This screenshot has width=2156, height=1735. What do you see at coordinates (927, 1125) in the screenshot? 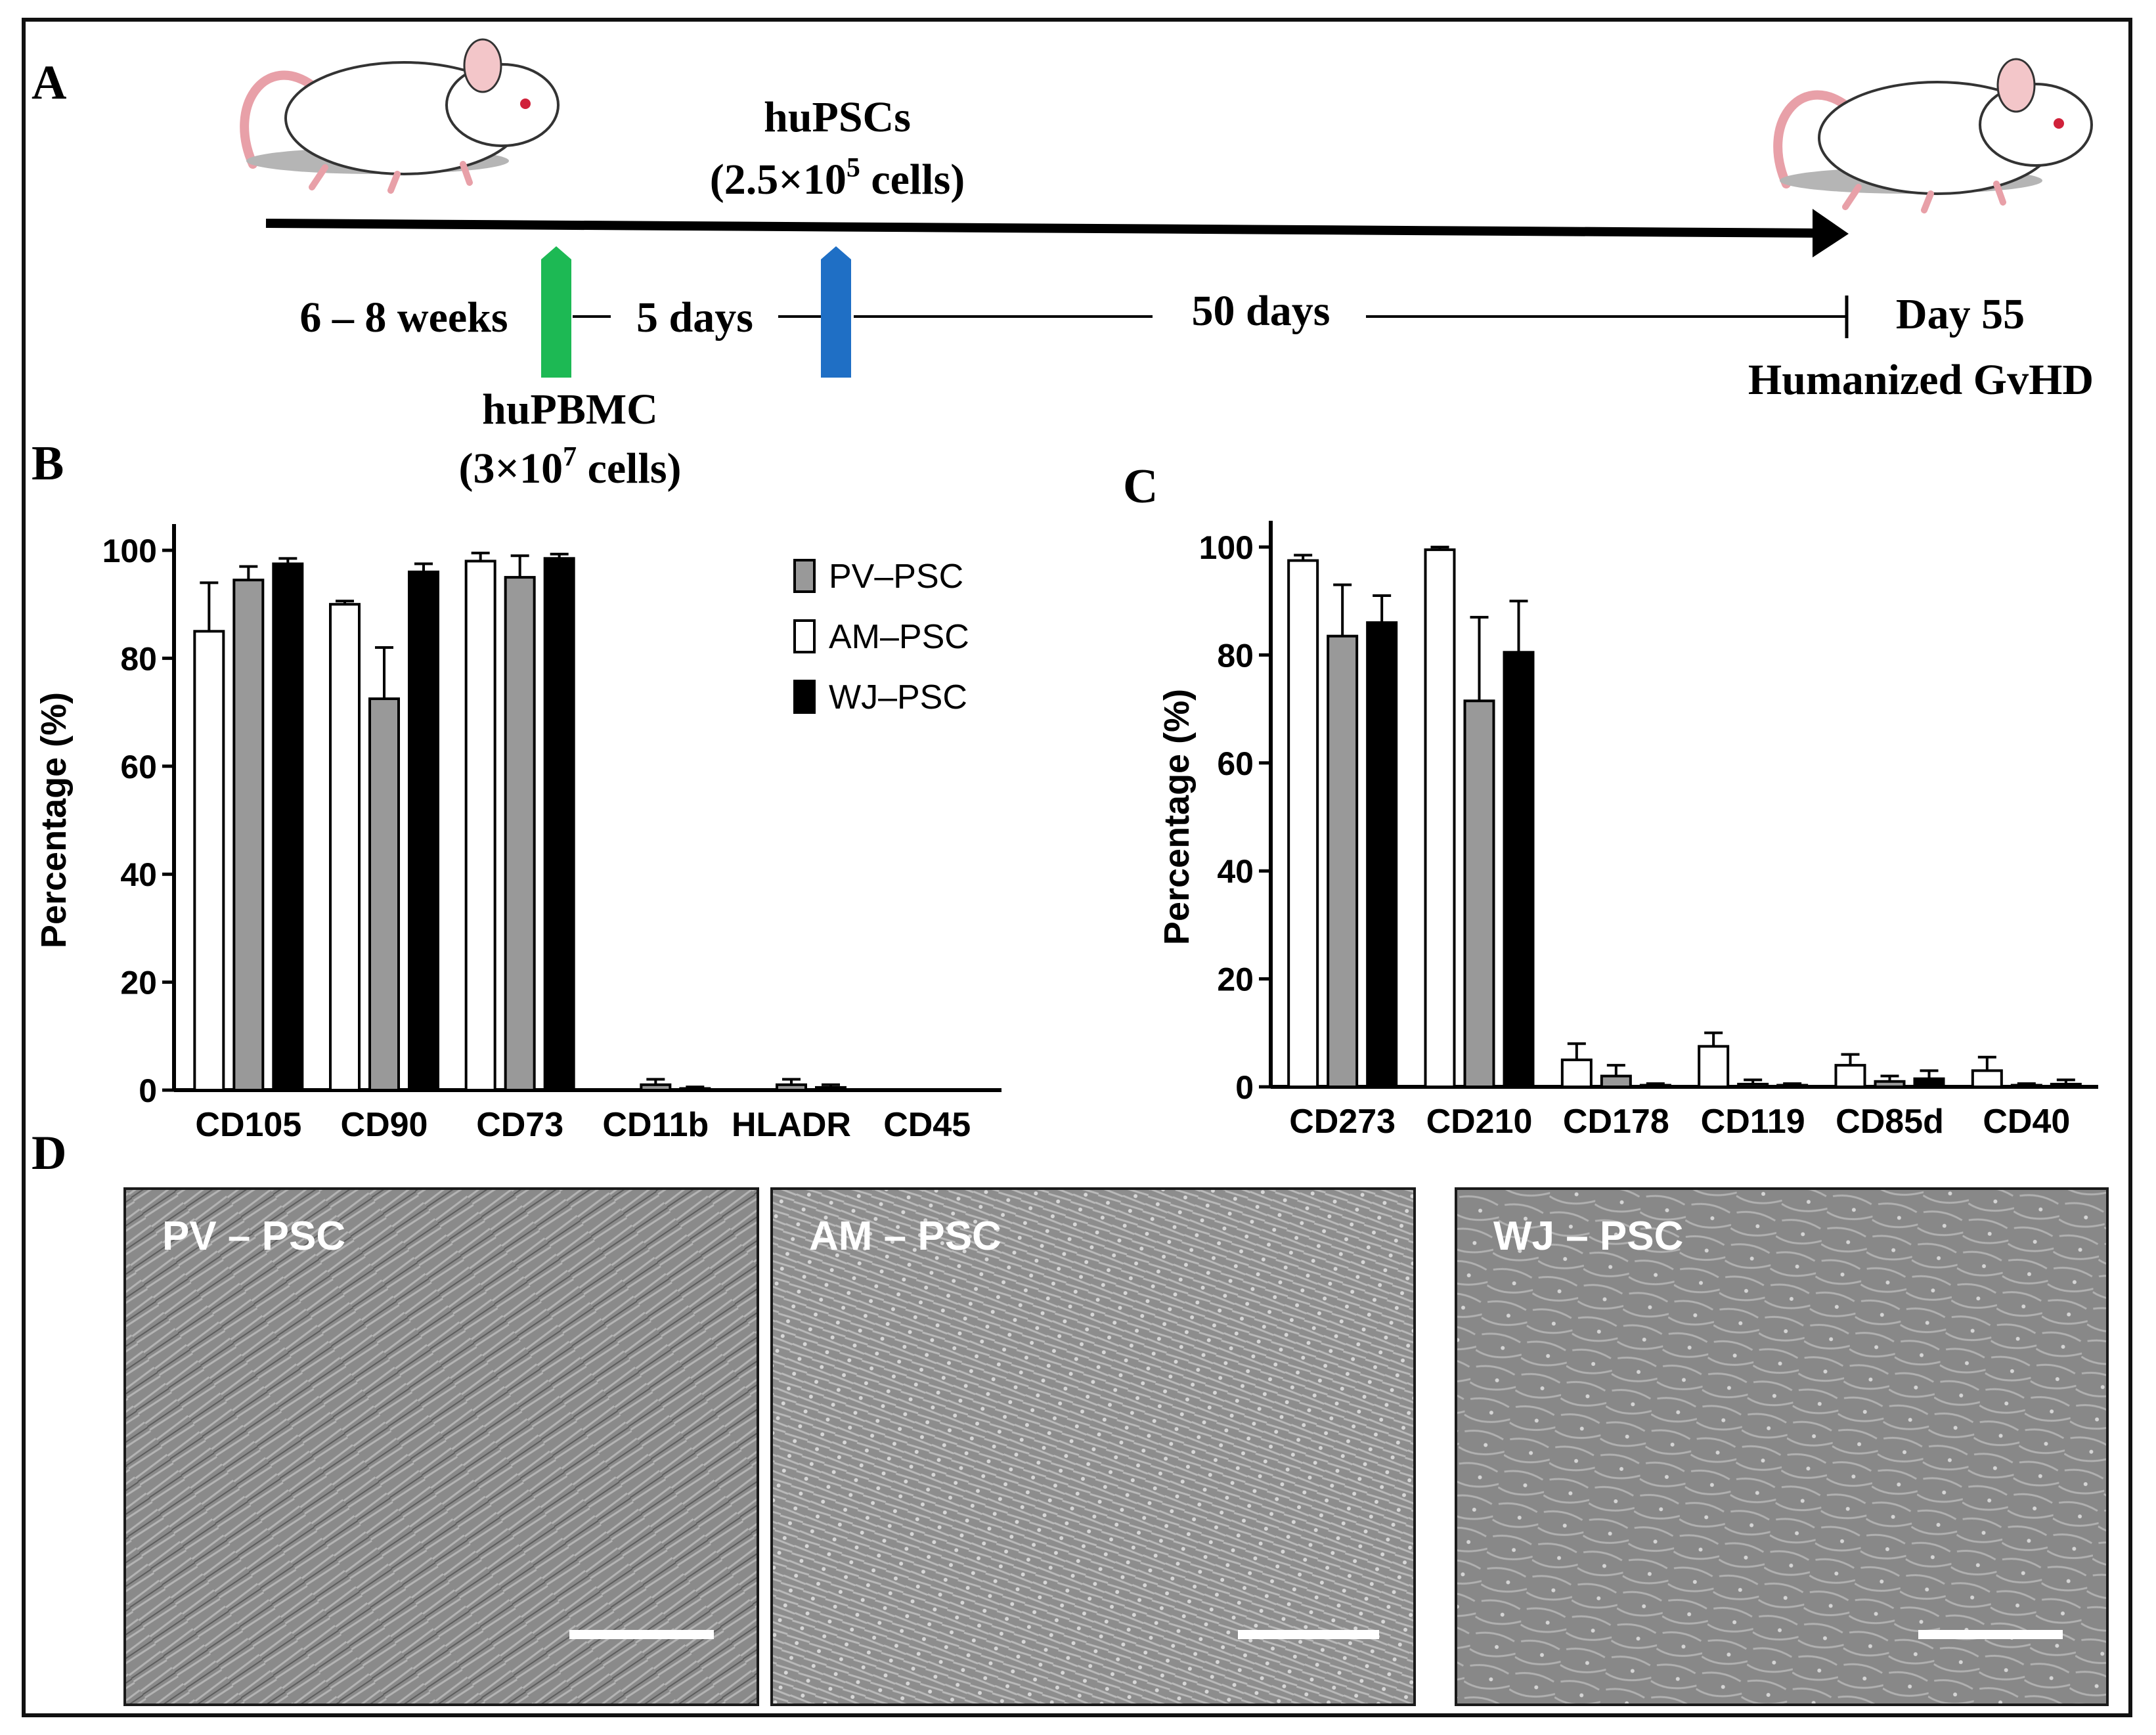
I see `x-tick-label: CD45` at bounding box center [927, 1125].